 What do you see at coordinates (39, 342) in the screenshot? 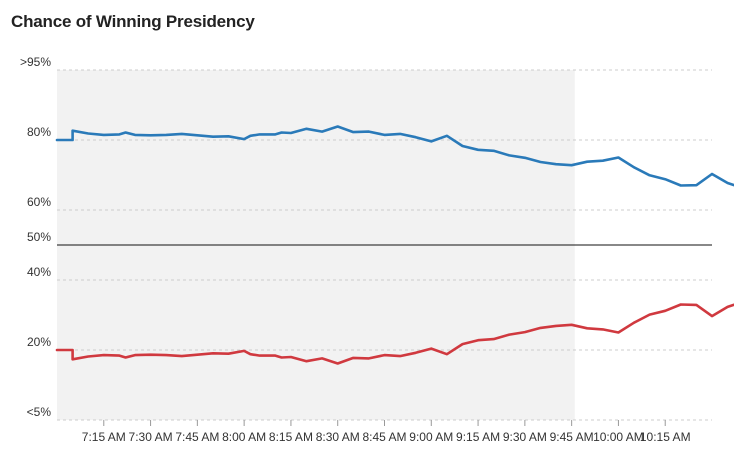
I see `y-tick-label: 20%` at bounding box center [39, 342].